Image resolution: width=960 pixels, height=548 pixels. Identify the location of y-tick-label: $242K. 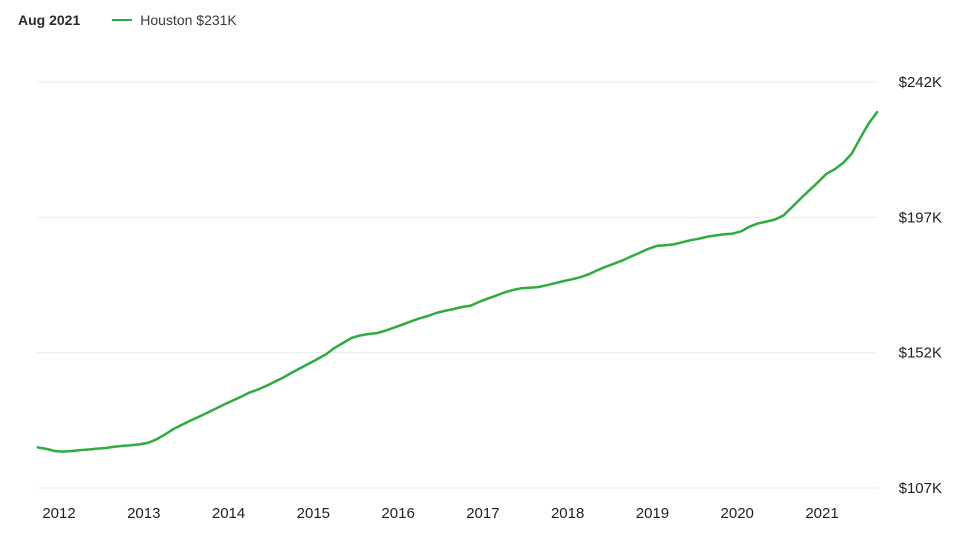
(920, 82).